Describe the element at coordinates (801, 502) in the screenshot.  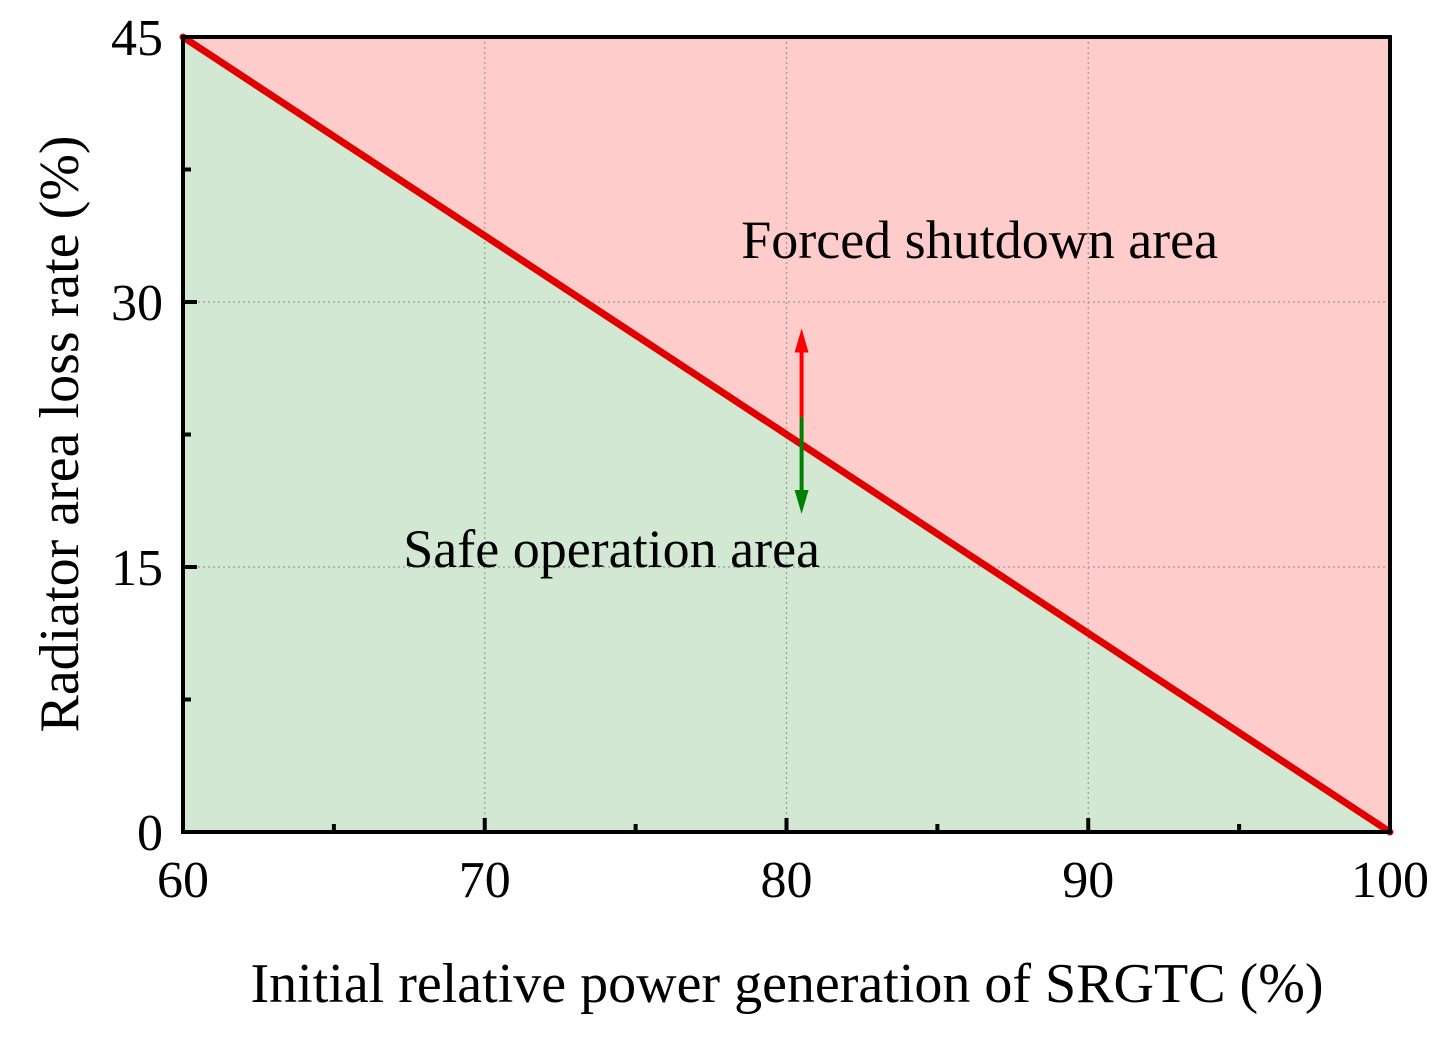
I see `down-arrow-head` at that location.